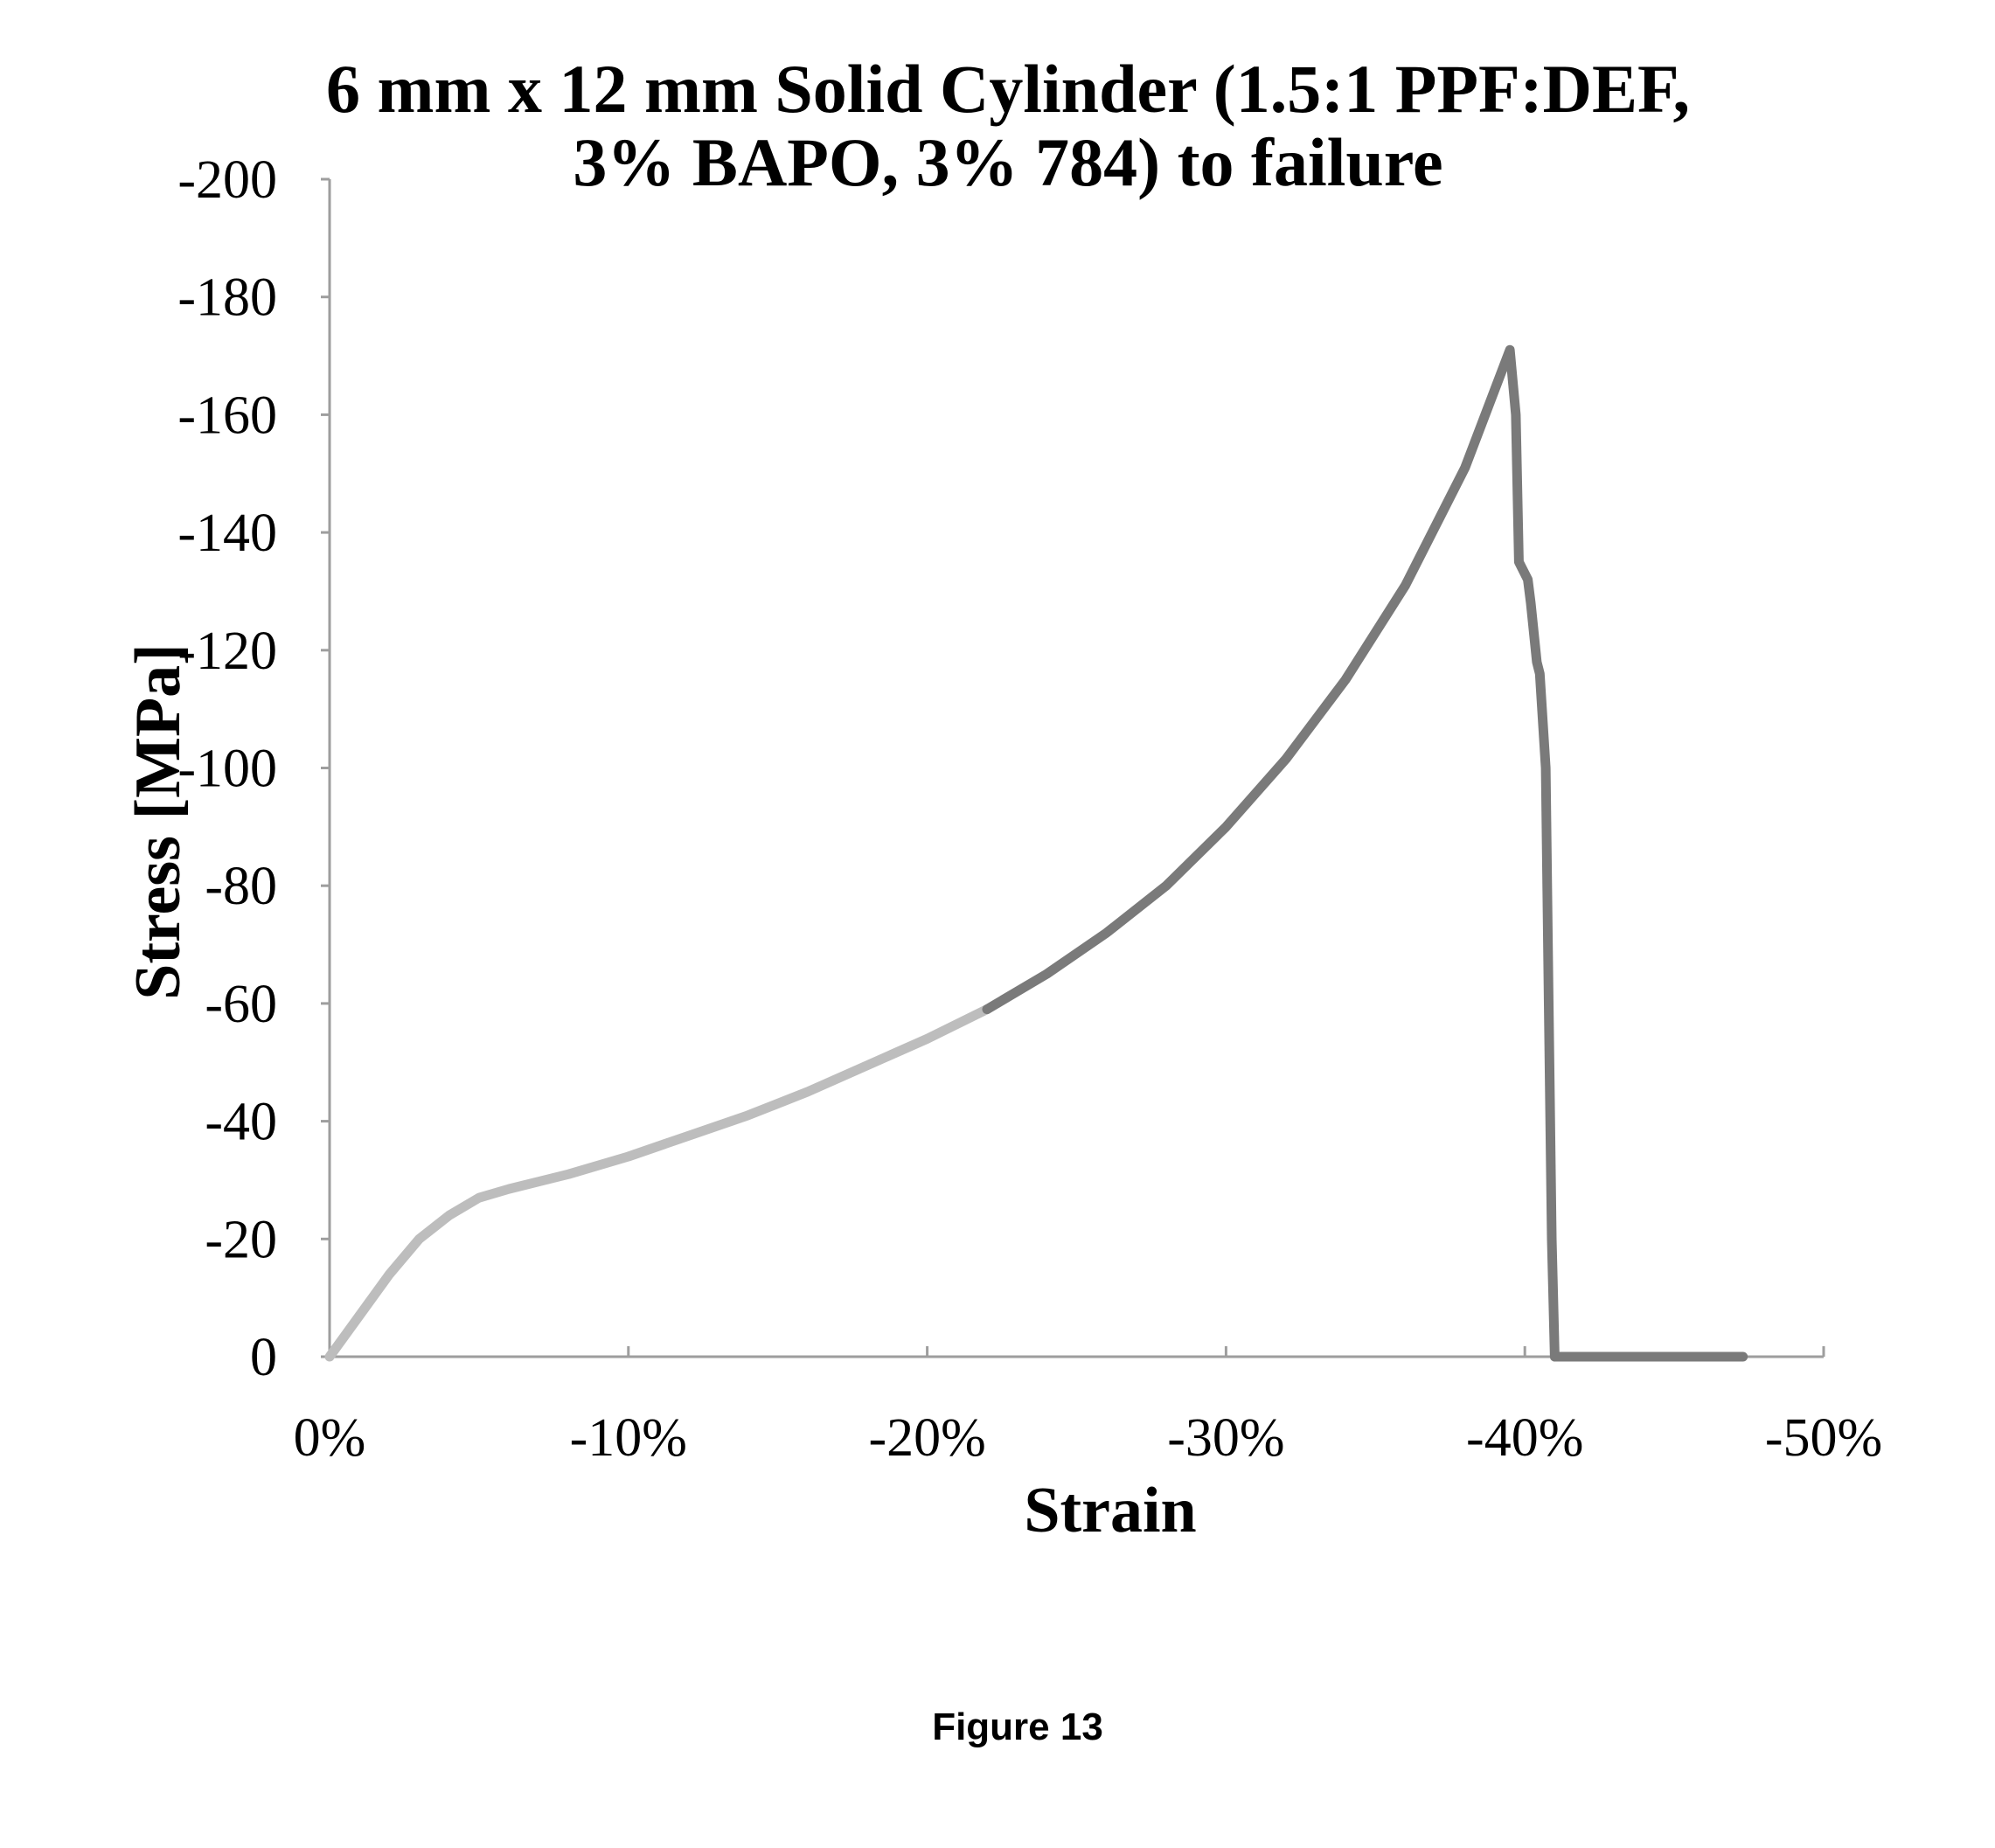 Image resolution: width=1995 pixels, height=1848 pixels. Describe the element at coordinates (241, 887) in the screenshot. I see `y-tick-label: -80` at that location.